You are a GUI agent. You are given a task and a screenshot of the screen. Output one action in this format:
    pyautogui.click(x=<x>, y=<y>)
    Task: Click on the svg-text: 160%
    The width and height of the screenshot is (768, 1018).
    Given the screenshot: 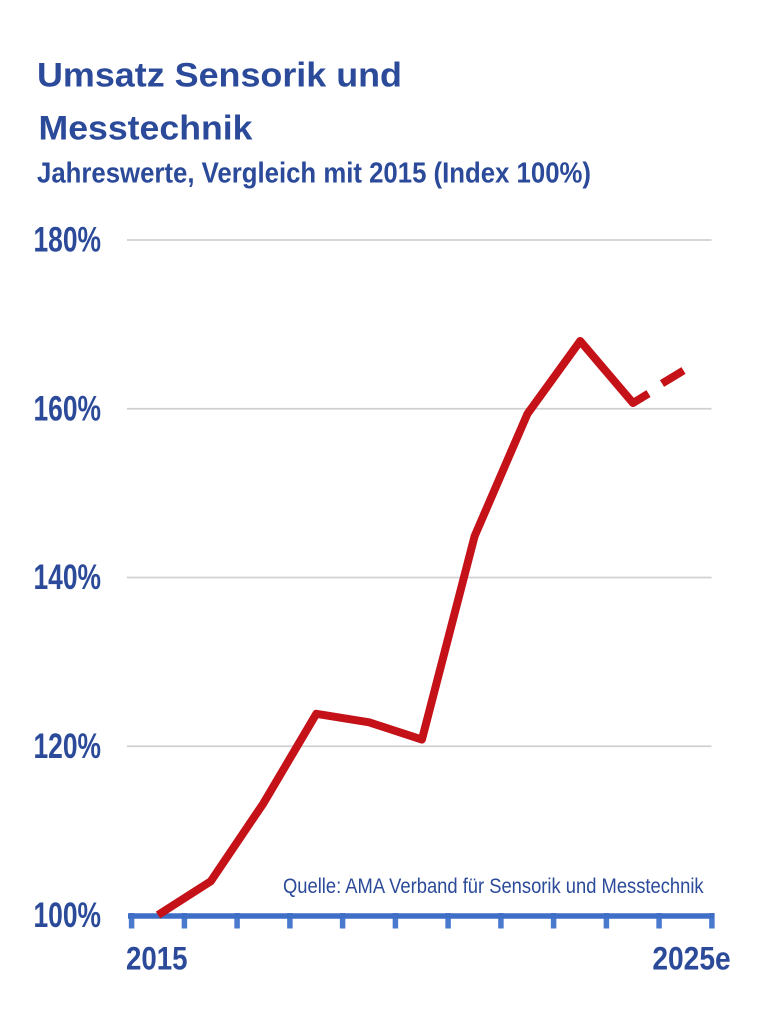 What is the action you would take?
    pyautogui.click(x=68, y=409)
    